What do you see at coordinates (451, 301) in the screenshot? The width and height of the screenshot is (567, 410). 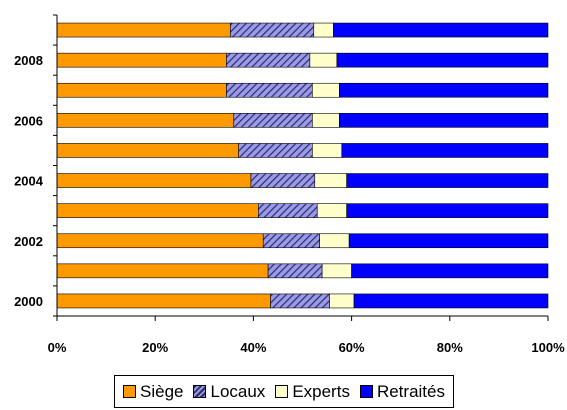 I see `bar-segment-retraités-0` at bounding box center [451, 301].